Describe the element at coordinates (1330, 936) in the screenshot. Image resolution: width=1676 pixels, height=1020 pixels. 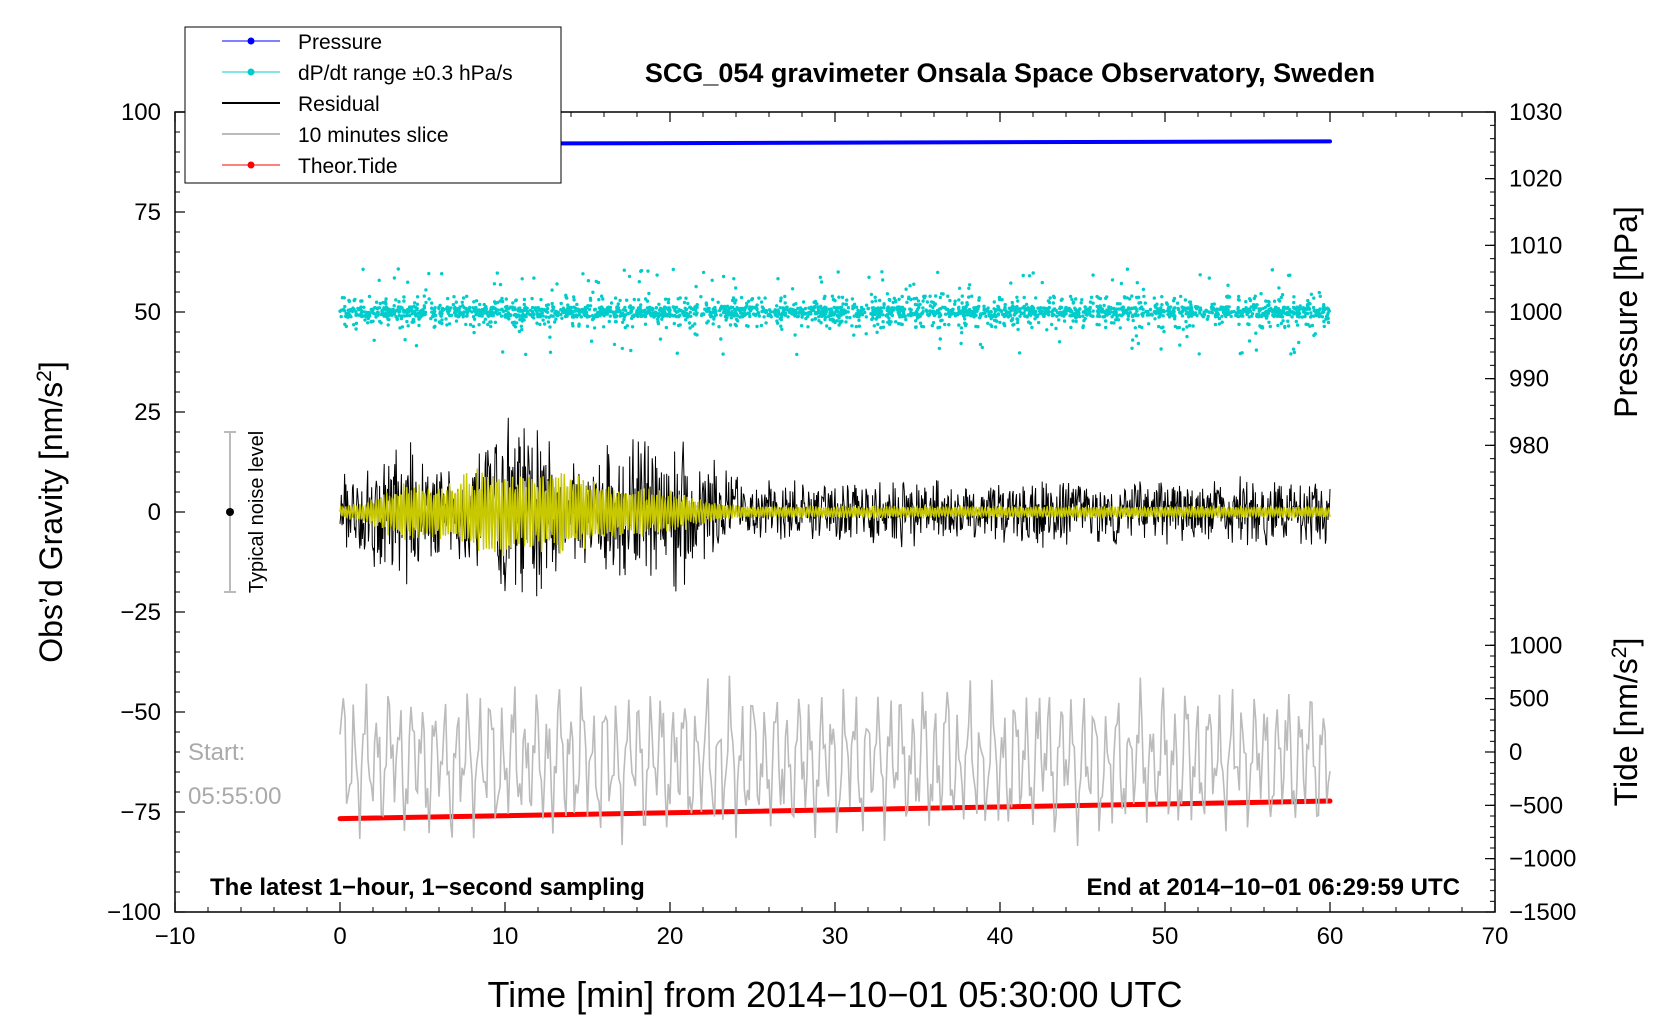
I see `x-tick-label: 60` at that location.